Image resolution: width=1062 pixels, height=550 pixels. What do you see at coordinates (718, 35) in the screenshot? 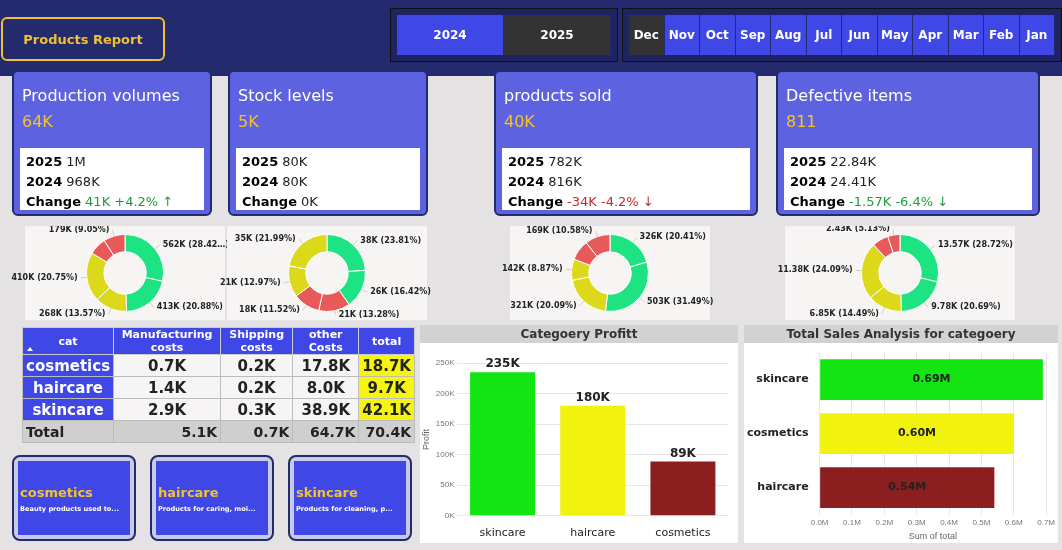
I see `text: Oct` at bounding box center [718, 35].